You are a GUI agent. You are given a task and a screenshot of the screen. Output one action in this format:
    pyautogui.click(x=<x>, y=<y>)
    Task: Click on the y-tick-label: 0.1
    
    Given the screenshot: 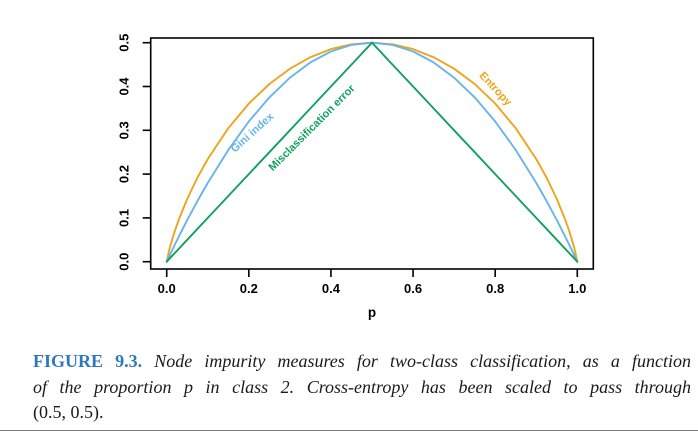 What is the action you would take?
    pyautogui.click(x=124, y=218)
    